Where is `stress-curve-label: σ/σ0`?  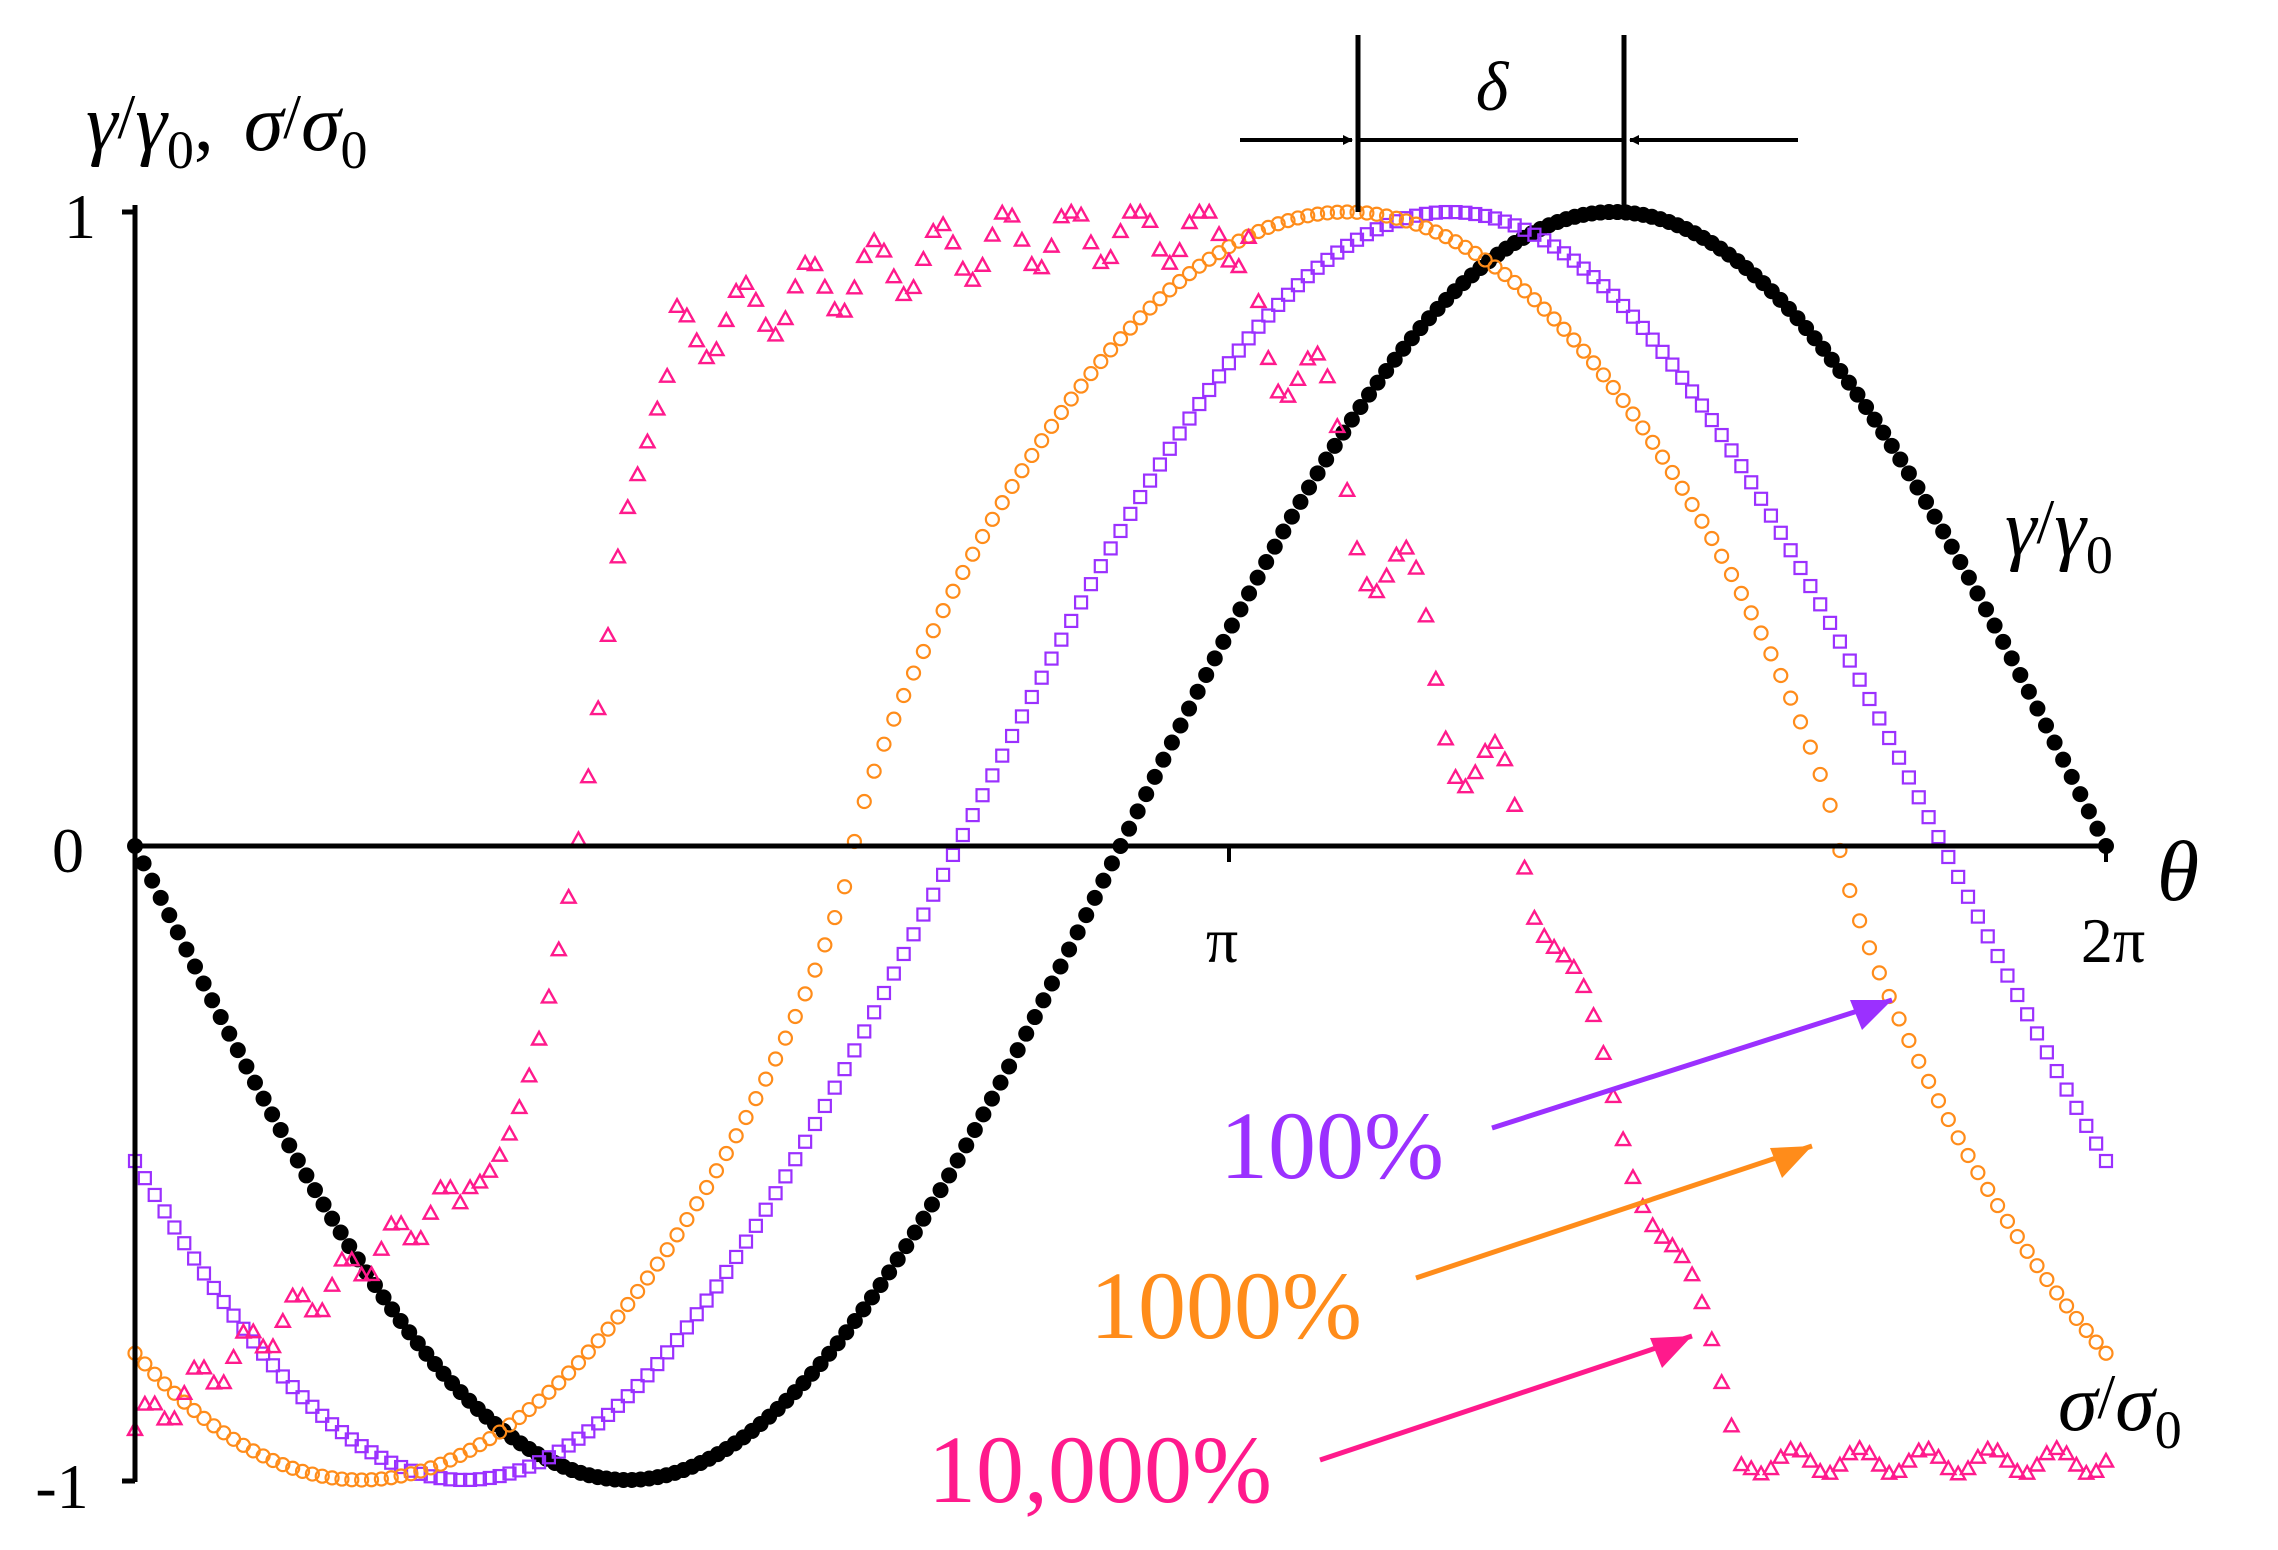
stress-curve-label: σ/σ0 is located at coordinates (2120, 1410).